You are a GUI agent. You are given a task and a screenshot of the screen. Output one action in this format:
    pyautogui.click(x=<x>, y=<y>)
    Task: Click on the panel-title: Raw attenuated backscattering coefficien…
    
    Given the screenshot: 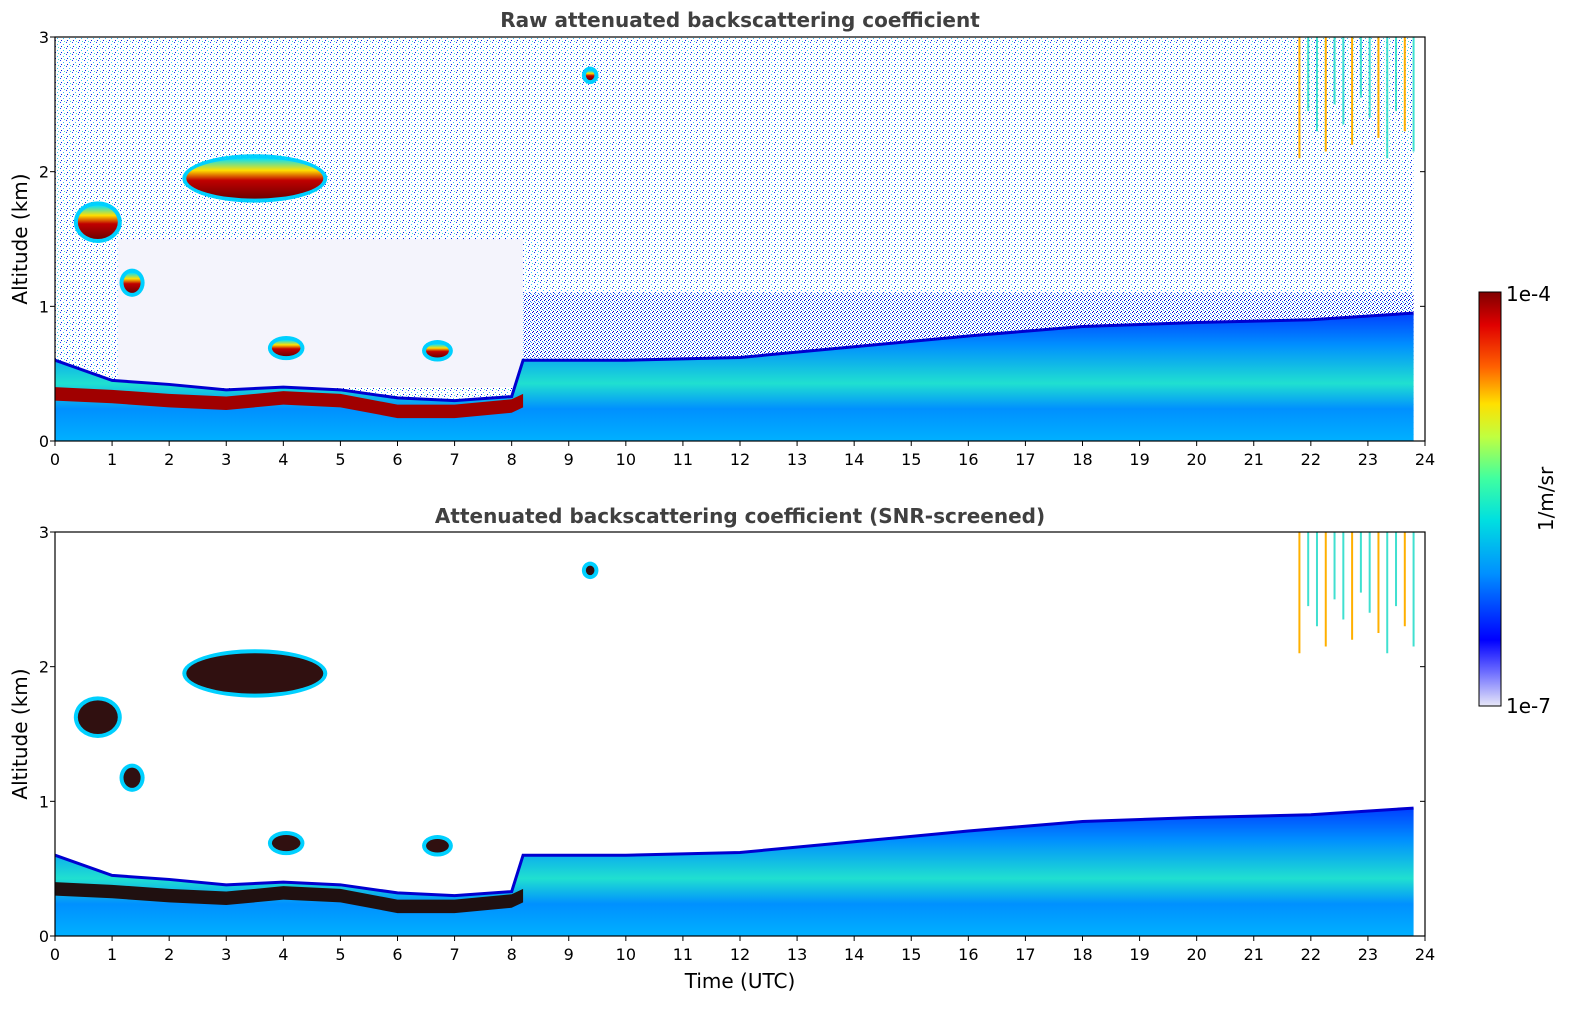 What is the action you would take?
    pyautogui.click(x=740, y=20)
    